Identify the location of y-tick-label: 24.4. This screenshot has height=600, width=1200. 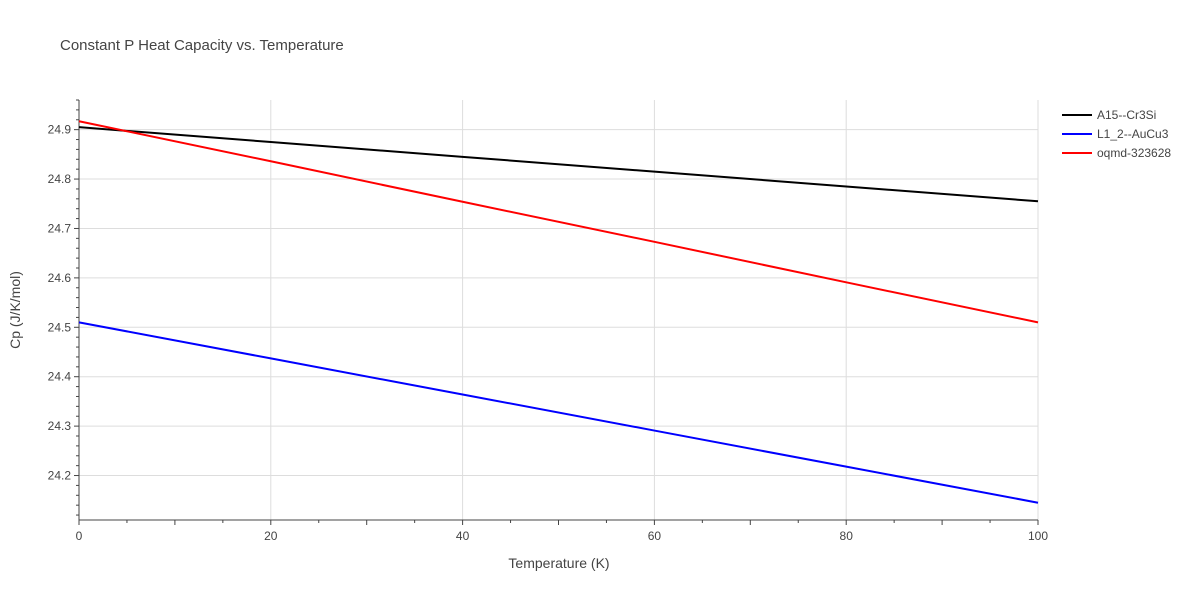
(60, 377).